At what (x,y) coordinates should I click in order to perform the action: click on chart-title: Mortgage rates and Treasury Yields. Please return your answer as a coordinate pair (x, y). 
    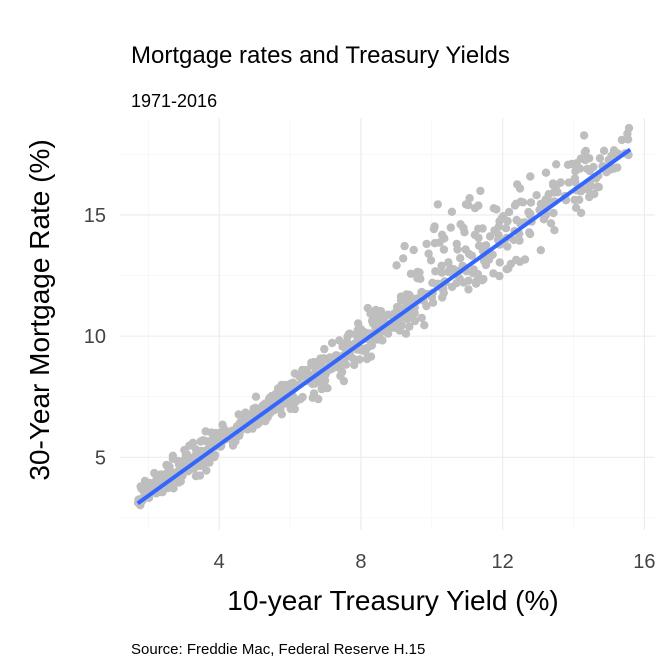
    Looking at the image, I should click on (320, 55).